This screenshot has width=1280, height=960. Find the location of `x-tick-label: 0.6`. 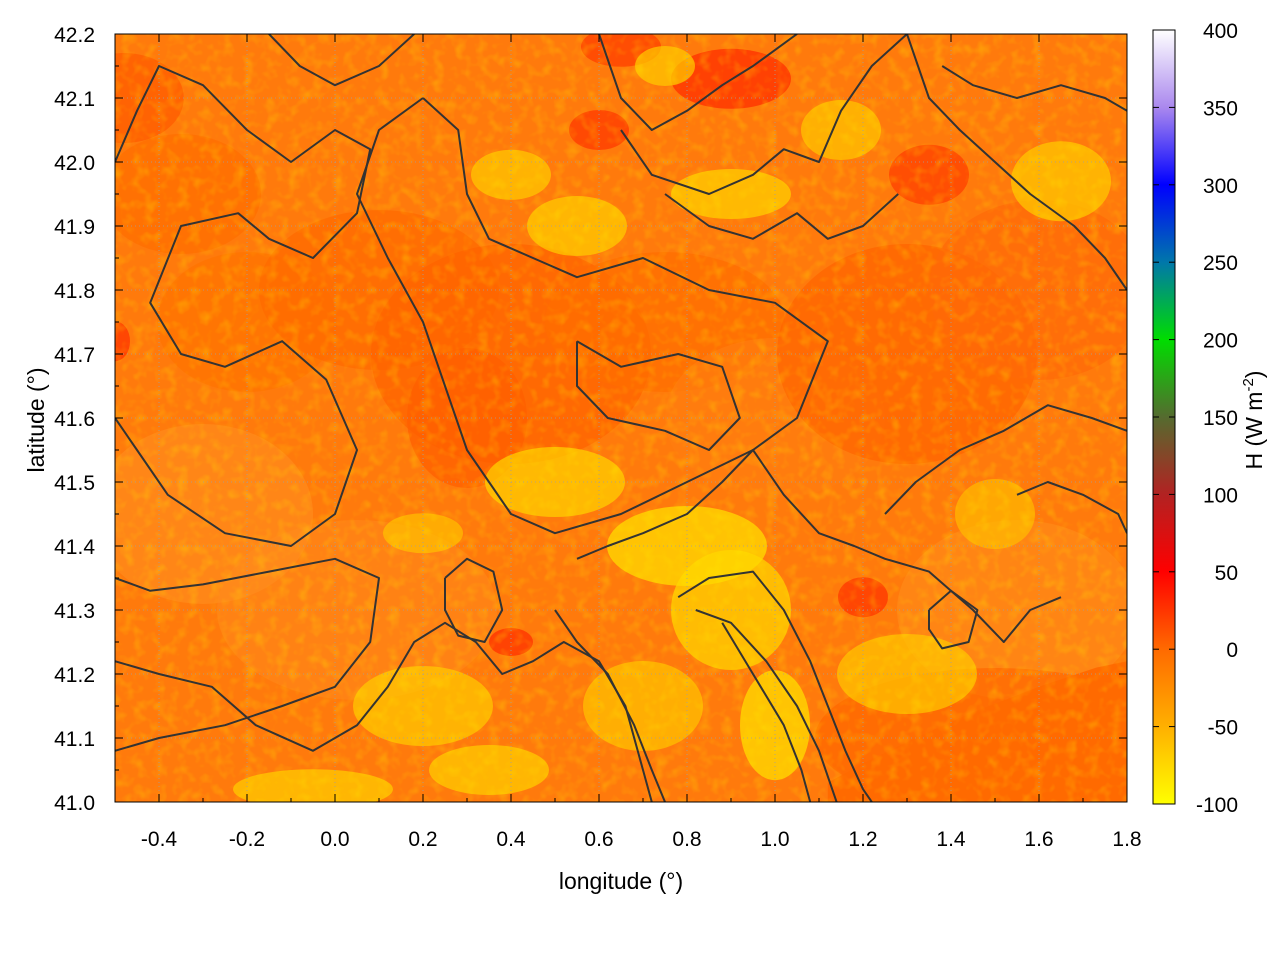

x-tick-label: 0.6 is located at coordinates (598, 839).